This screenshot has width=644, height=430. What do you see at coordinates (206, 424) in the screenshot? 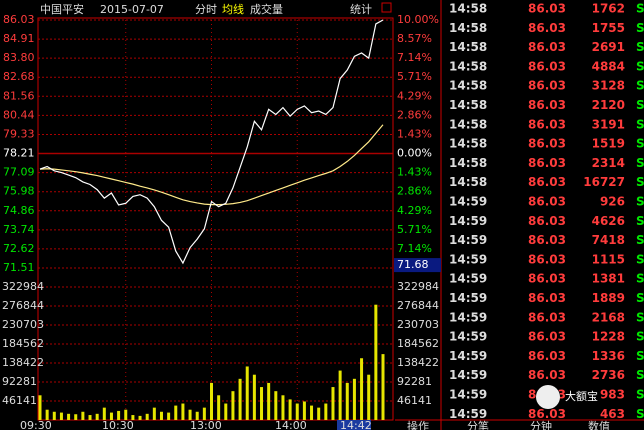
I see `time-label: 13:00` at bounding box center [206, 424].